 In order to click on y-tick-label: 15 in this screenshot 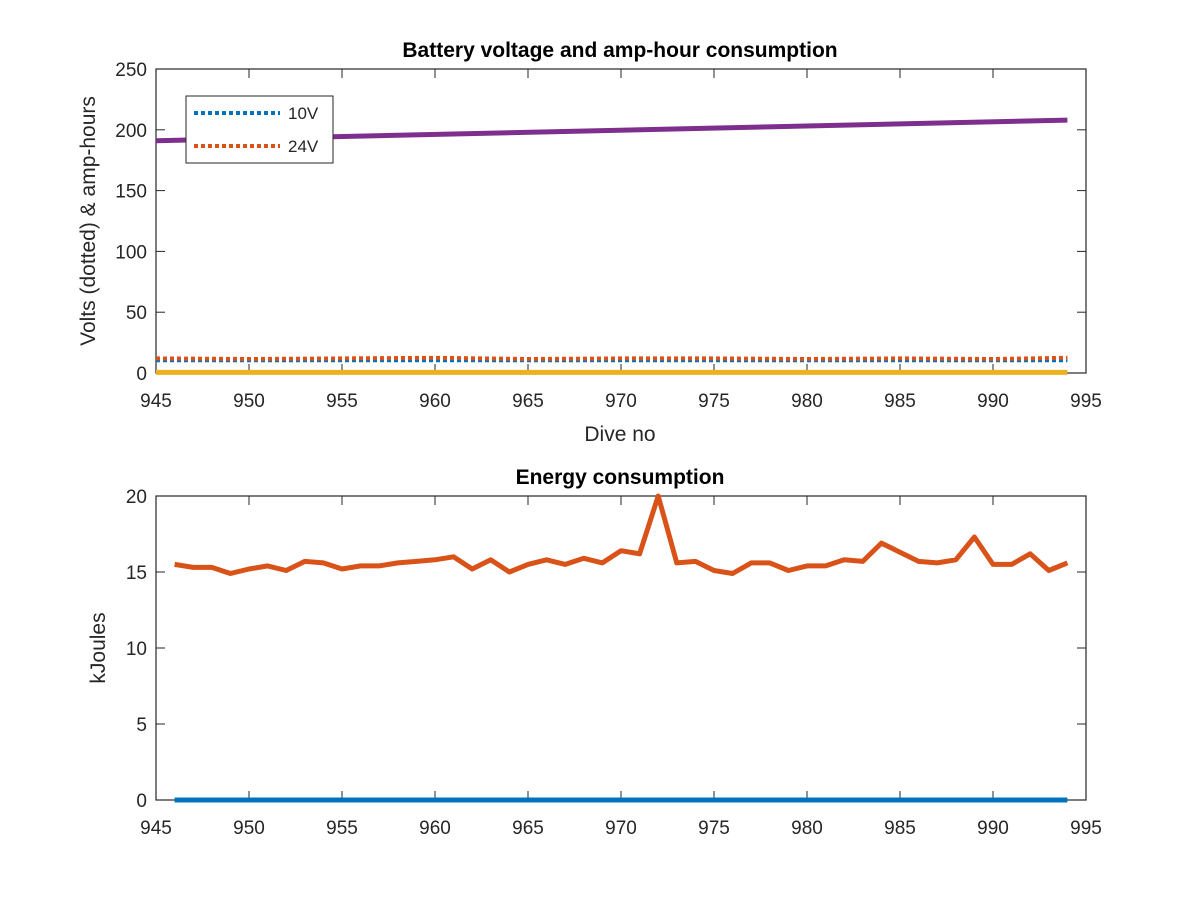, I will do `click(136, 573)`.